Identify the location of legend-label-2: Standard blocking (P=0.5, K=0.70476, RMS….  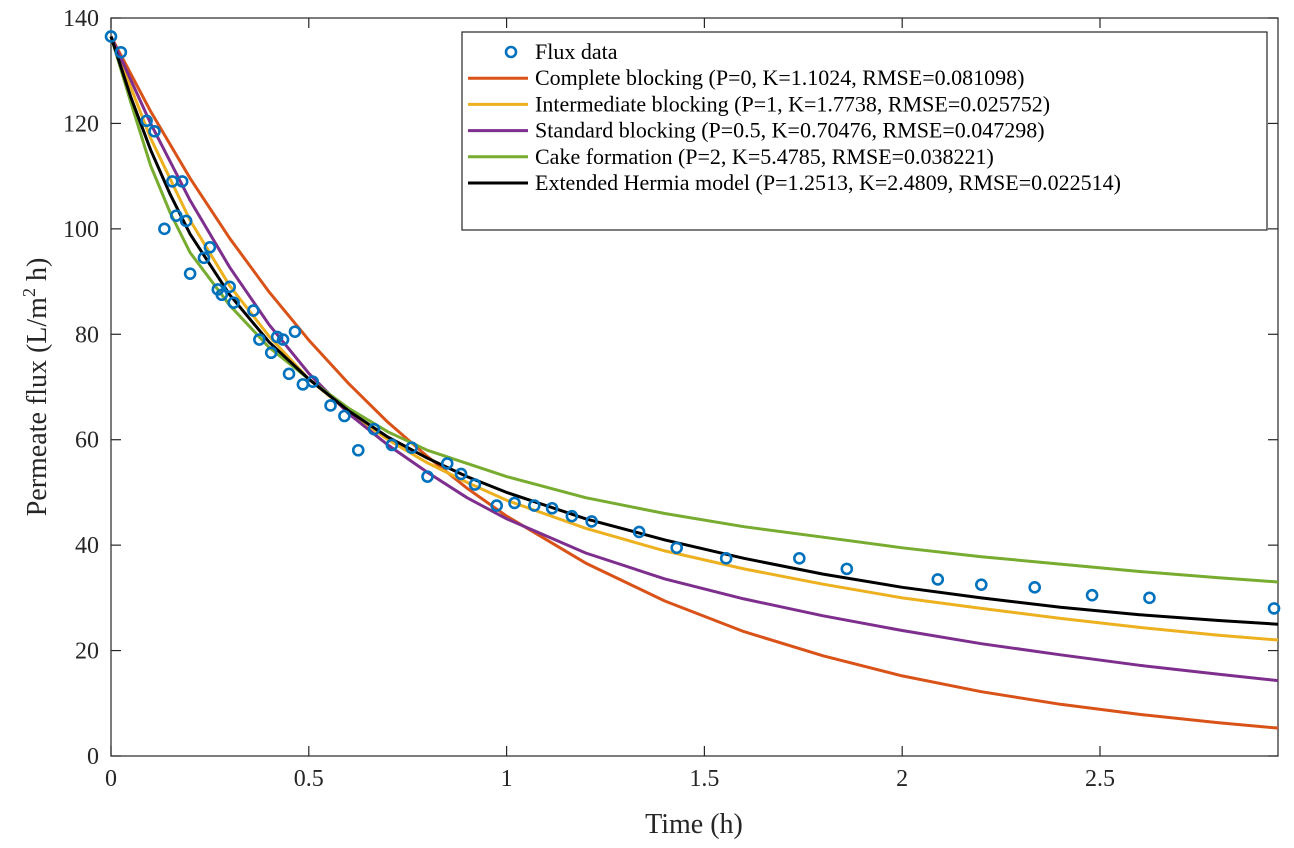
(790, 130).